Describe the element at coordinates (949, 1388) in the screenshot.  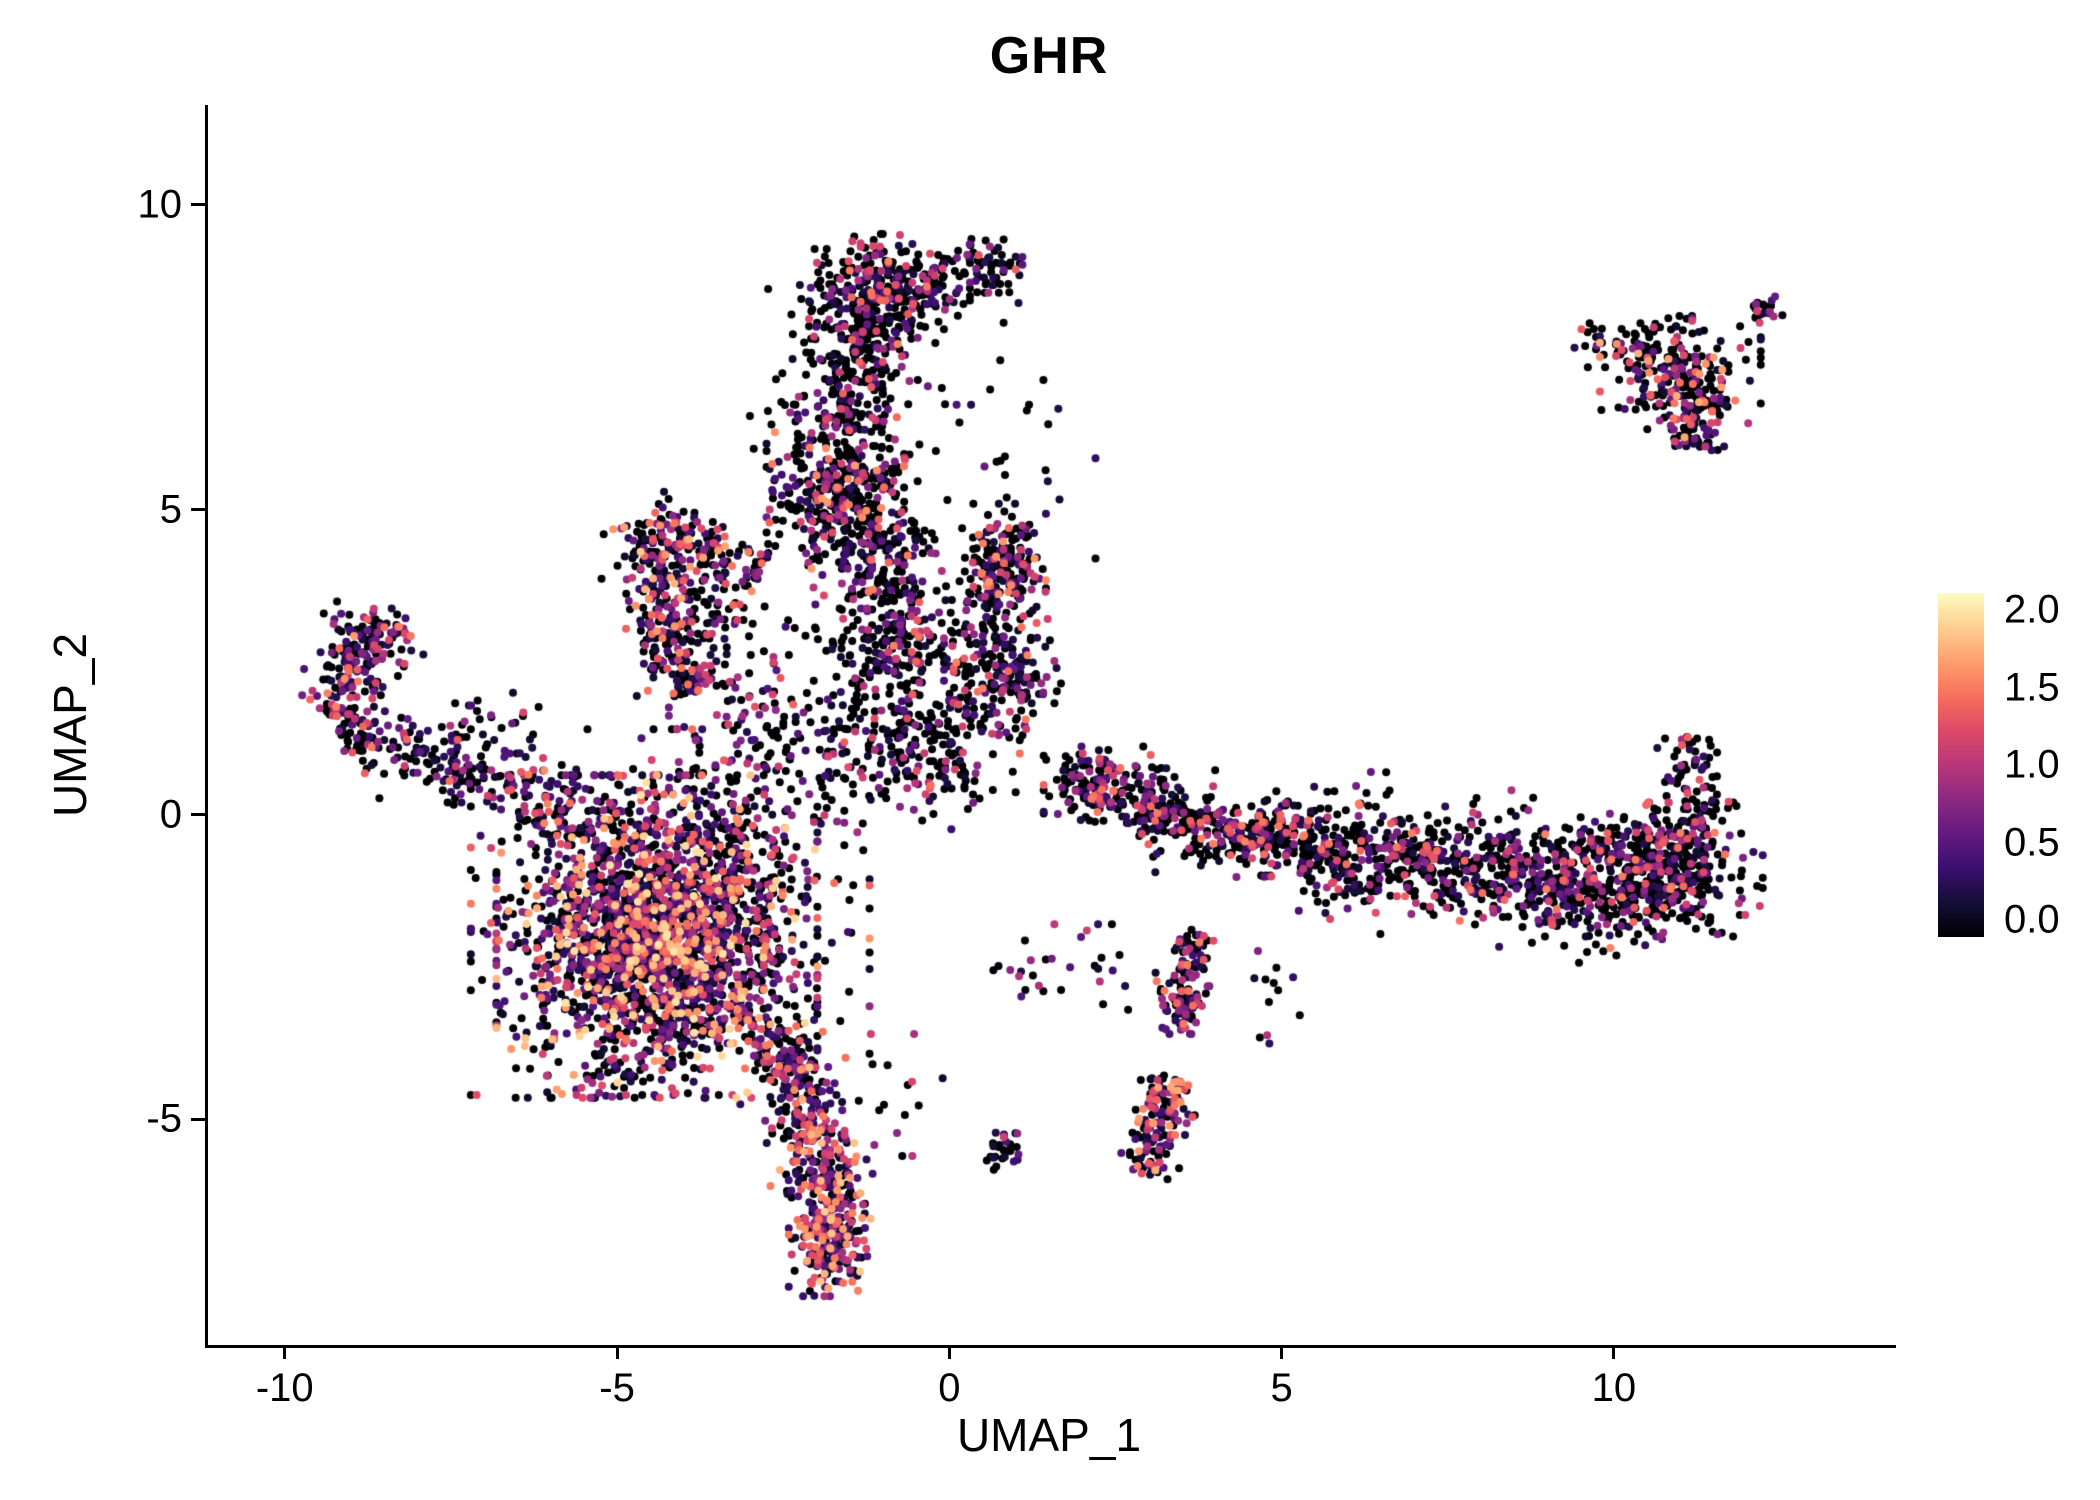
I see `x-tick-label: 0` at that location.